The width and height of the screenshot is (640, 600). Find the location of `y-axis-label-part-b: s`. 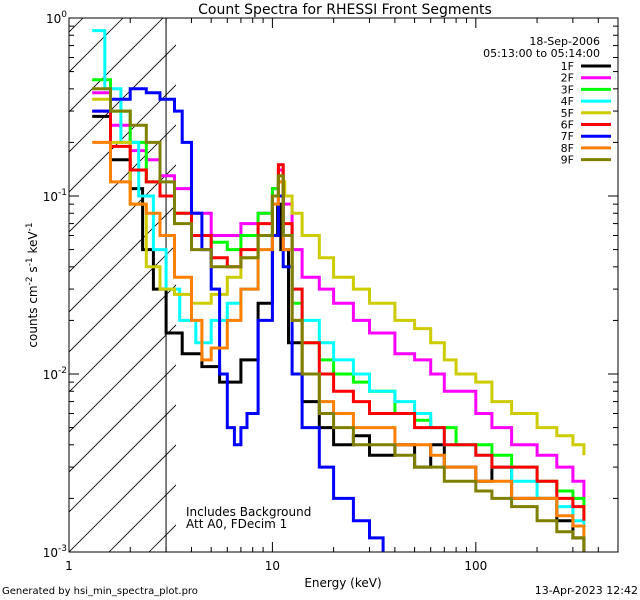

y-axis-label-part-b: s is located at coordinates (33, 271).